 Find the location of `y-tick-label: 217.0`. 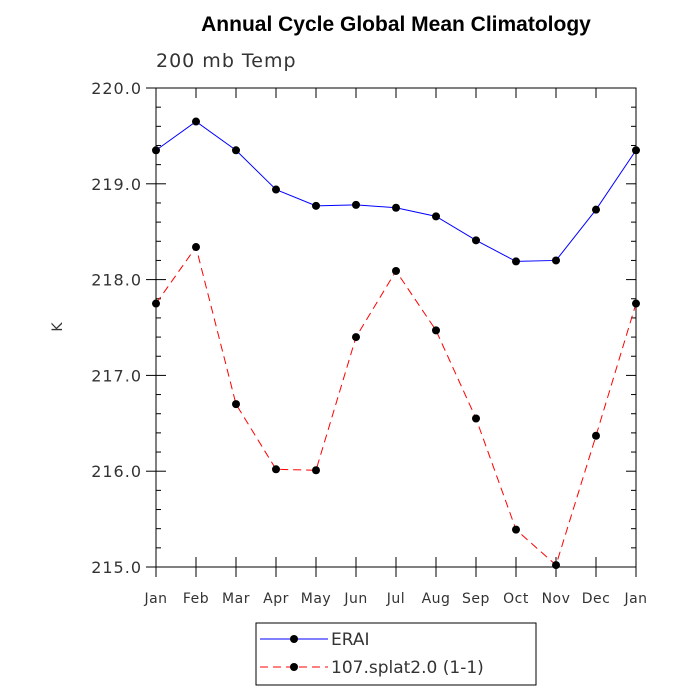

y-tick-label: 217.0 is located at coordinates (116, 375).